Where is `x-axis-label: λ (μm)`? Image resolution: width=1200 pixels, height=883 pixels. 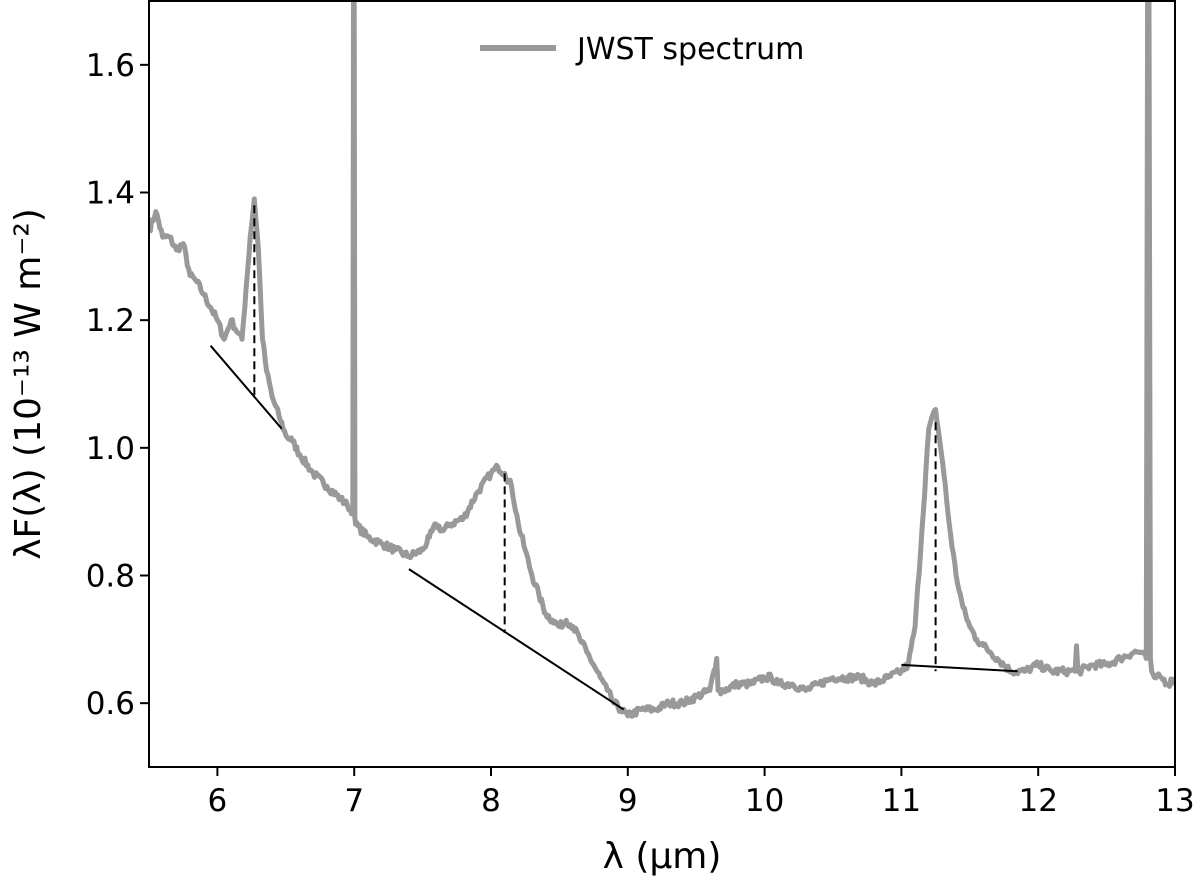 x-axis-label: λ (μm) is located at coordinates (662, 856).